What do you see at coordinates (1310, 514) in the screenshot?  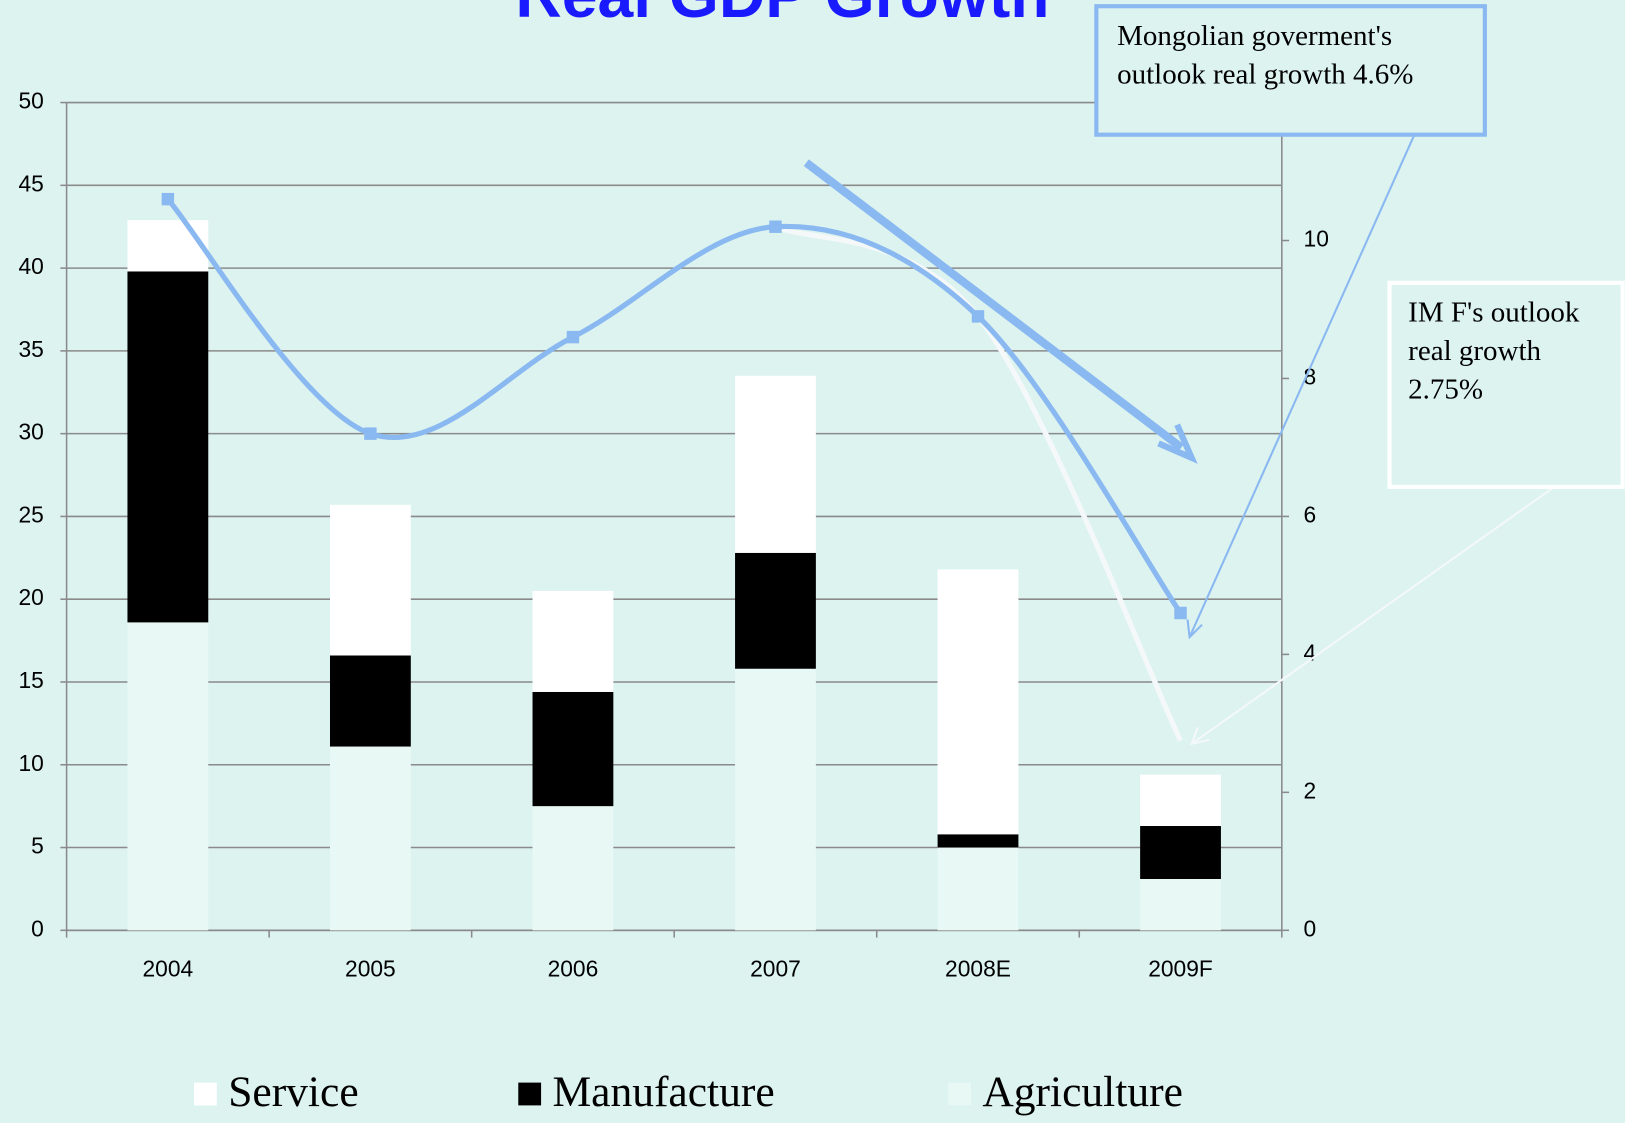 I see `y2-tick-label: 6` at bounding box center [1310, 514].